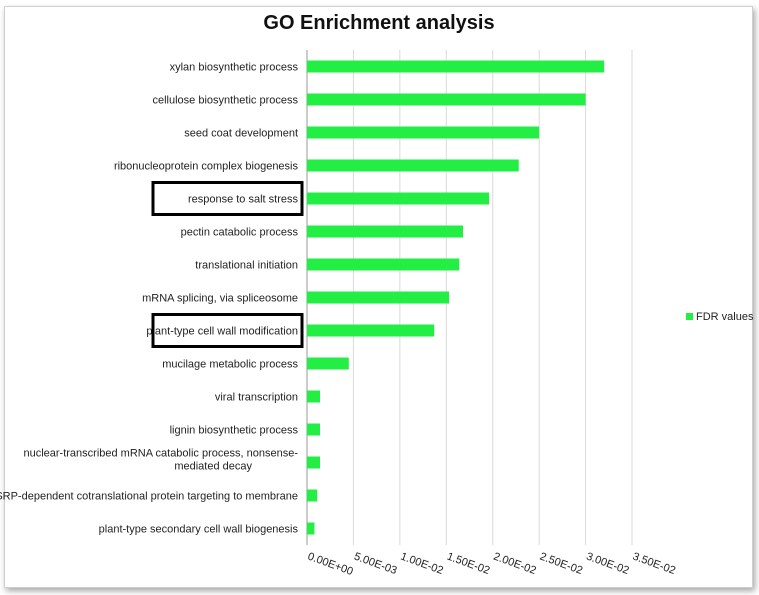 The height and width of the screenshot is (595, 759). Describe the element at coordinates (246, 266) in the screenshot. I see `category-label: translational initiation` at that location.